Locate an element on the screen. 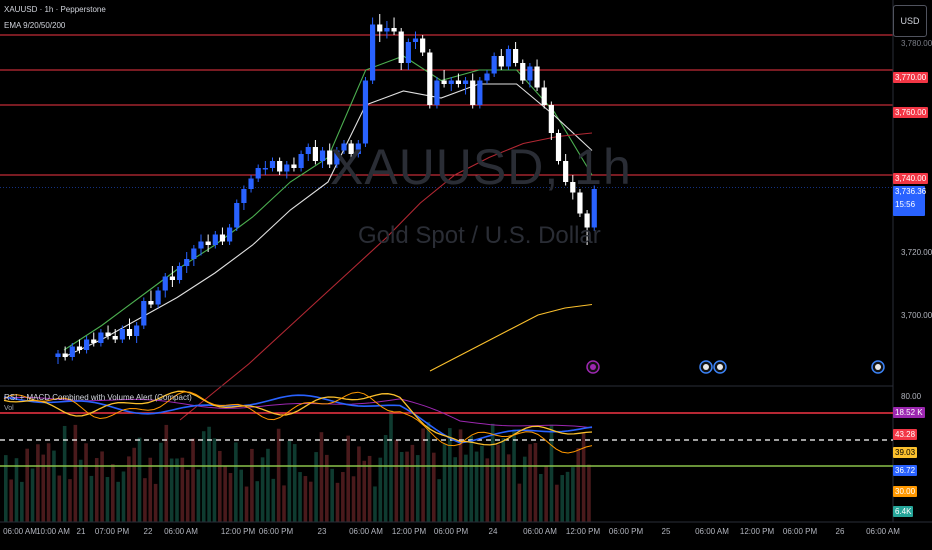 The height and width of the screenshot is (550, 932). event-icons is located at coordinates (735, 367).